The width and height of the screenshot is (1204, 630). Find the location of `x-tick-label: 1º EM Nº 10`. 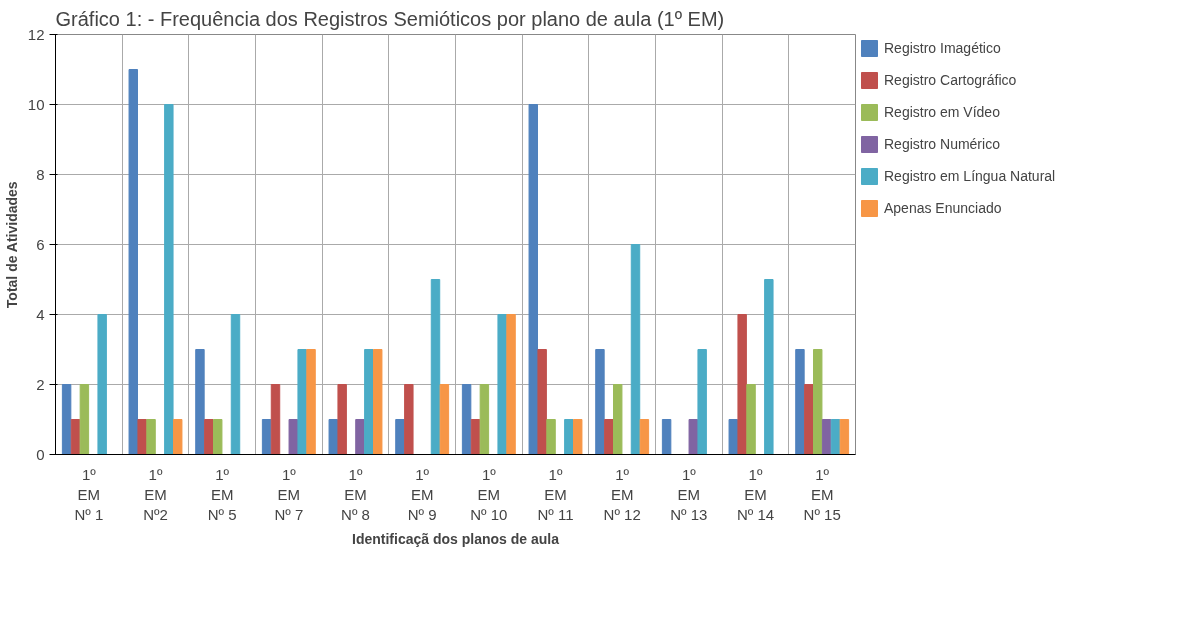

x-tick-label: 1º EM Nº 10 is located at coordinates (489, 494).